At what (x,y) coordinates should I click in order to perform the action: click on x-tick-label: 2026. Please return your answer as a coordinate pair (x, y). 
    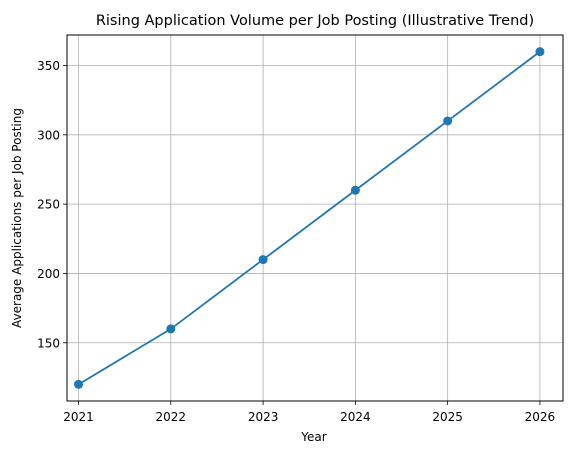
    Looking at the image, I should click on (540, 417).